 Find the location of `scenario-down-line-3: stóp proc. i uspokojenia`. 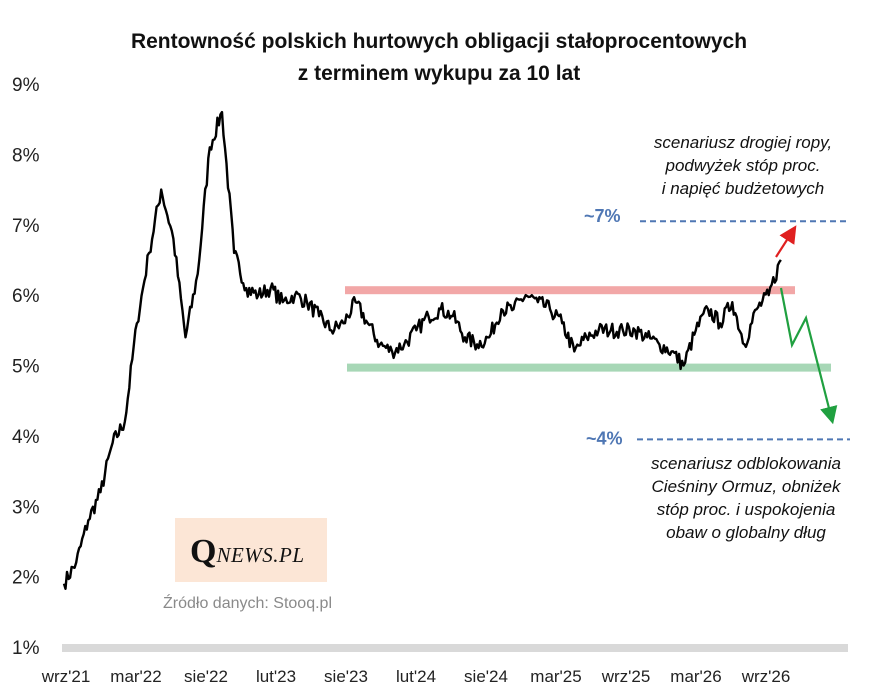

scenario-down-line-3: stóp proc. i uspokojenia is located at coordinates (746, 509).